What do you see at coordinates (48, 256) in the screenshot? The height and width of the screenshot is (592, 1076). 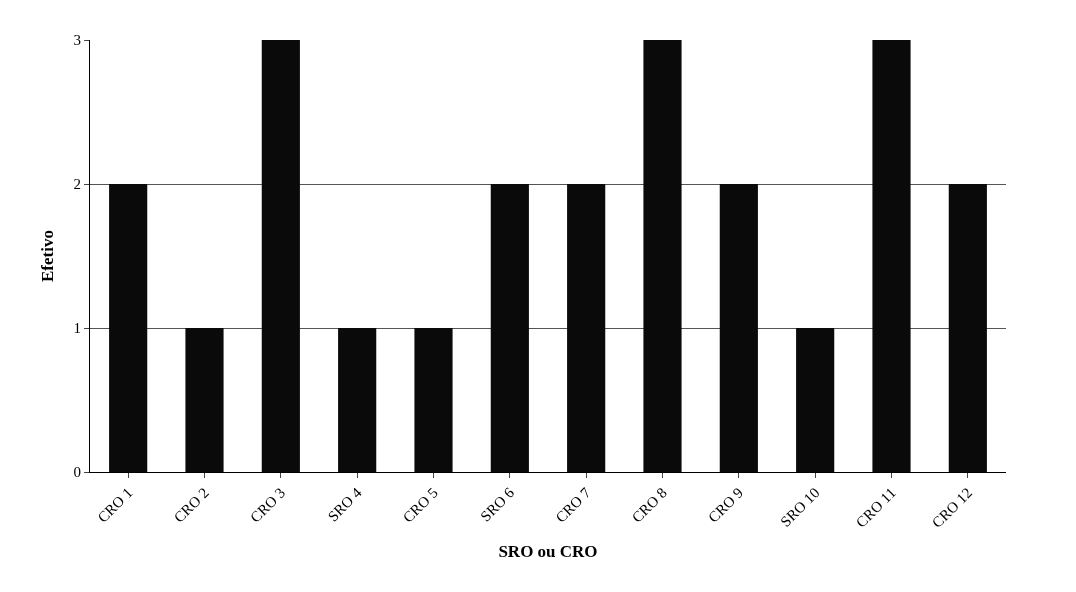 I see `y-axis-title: Efetivo` at bounding box center [48, 256].